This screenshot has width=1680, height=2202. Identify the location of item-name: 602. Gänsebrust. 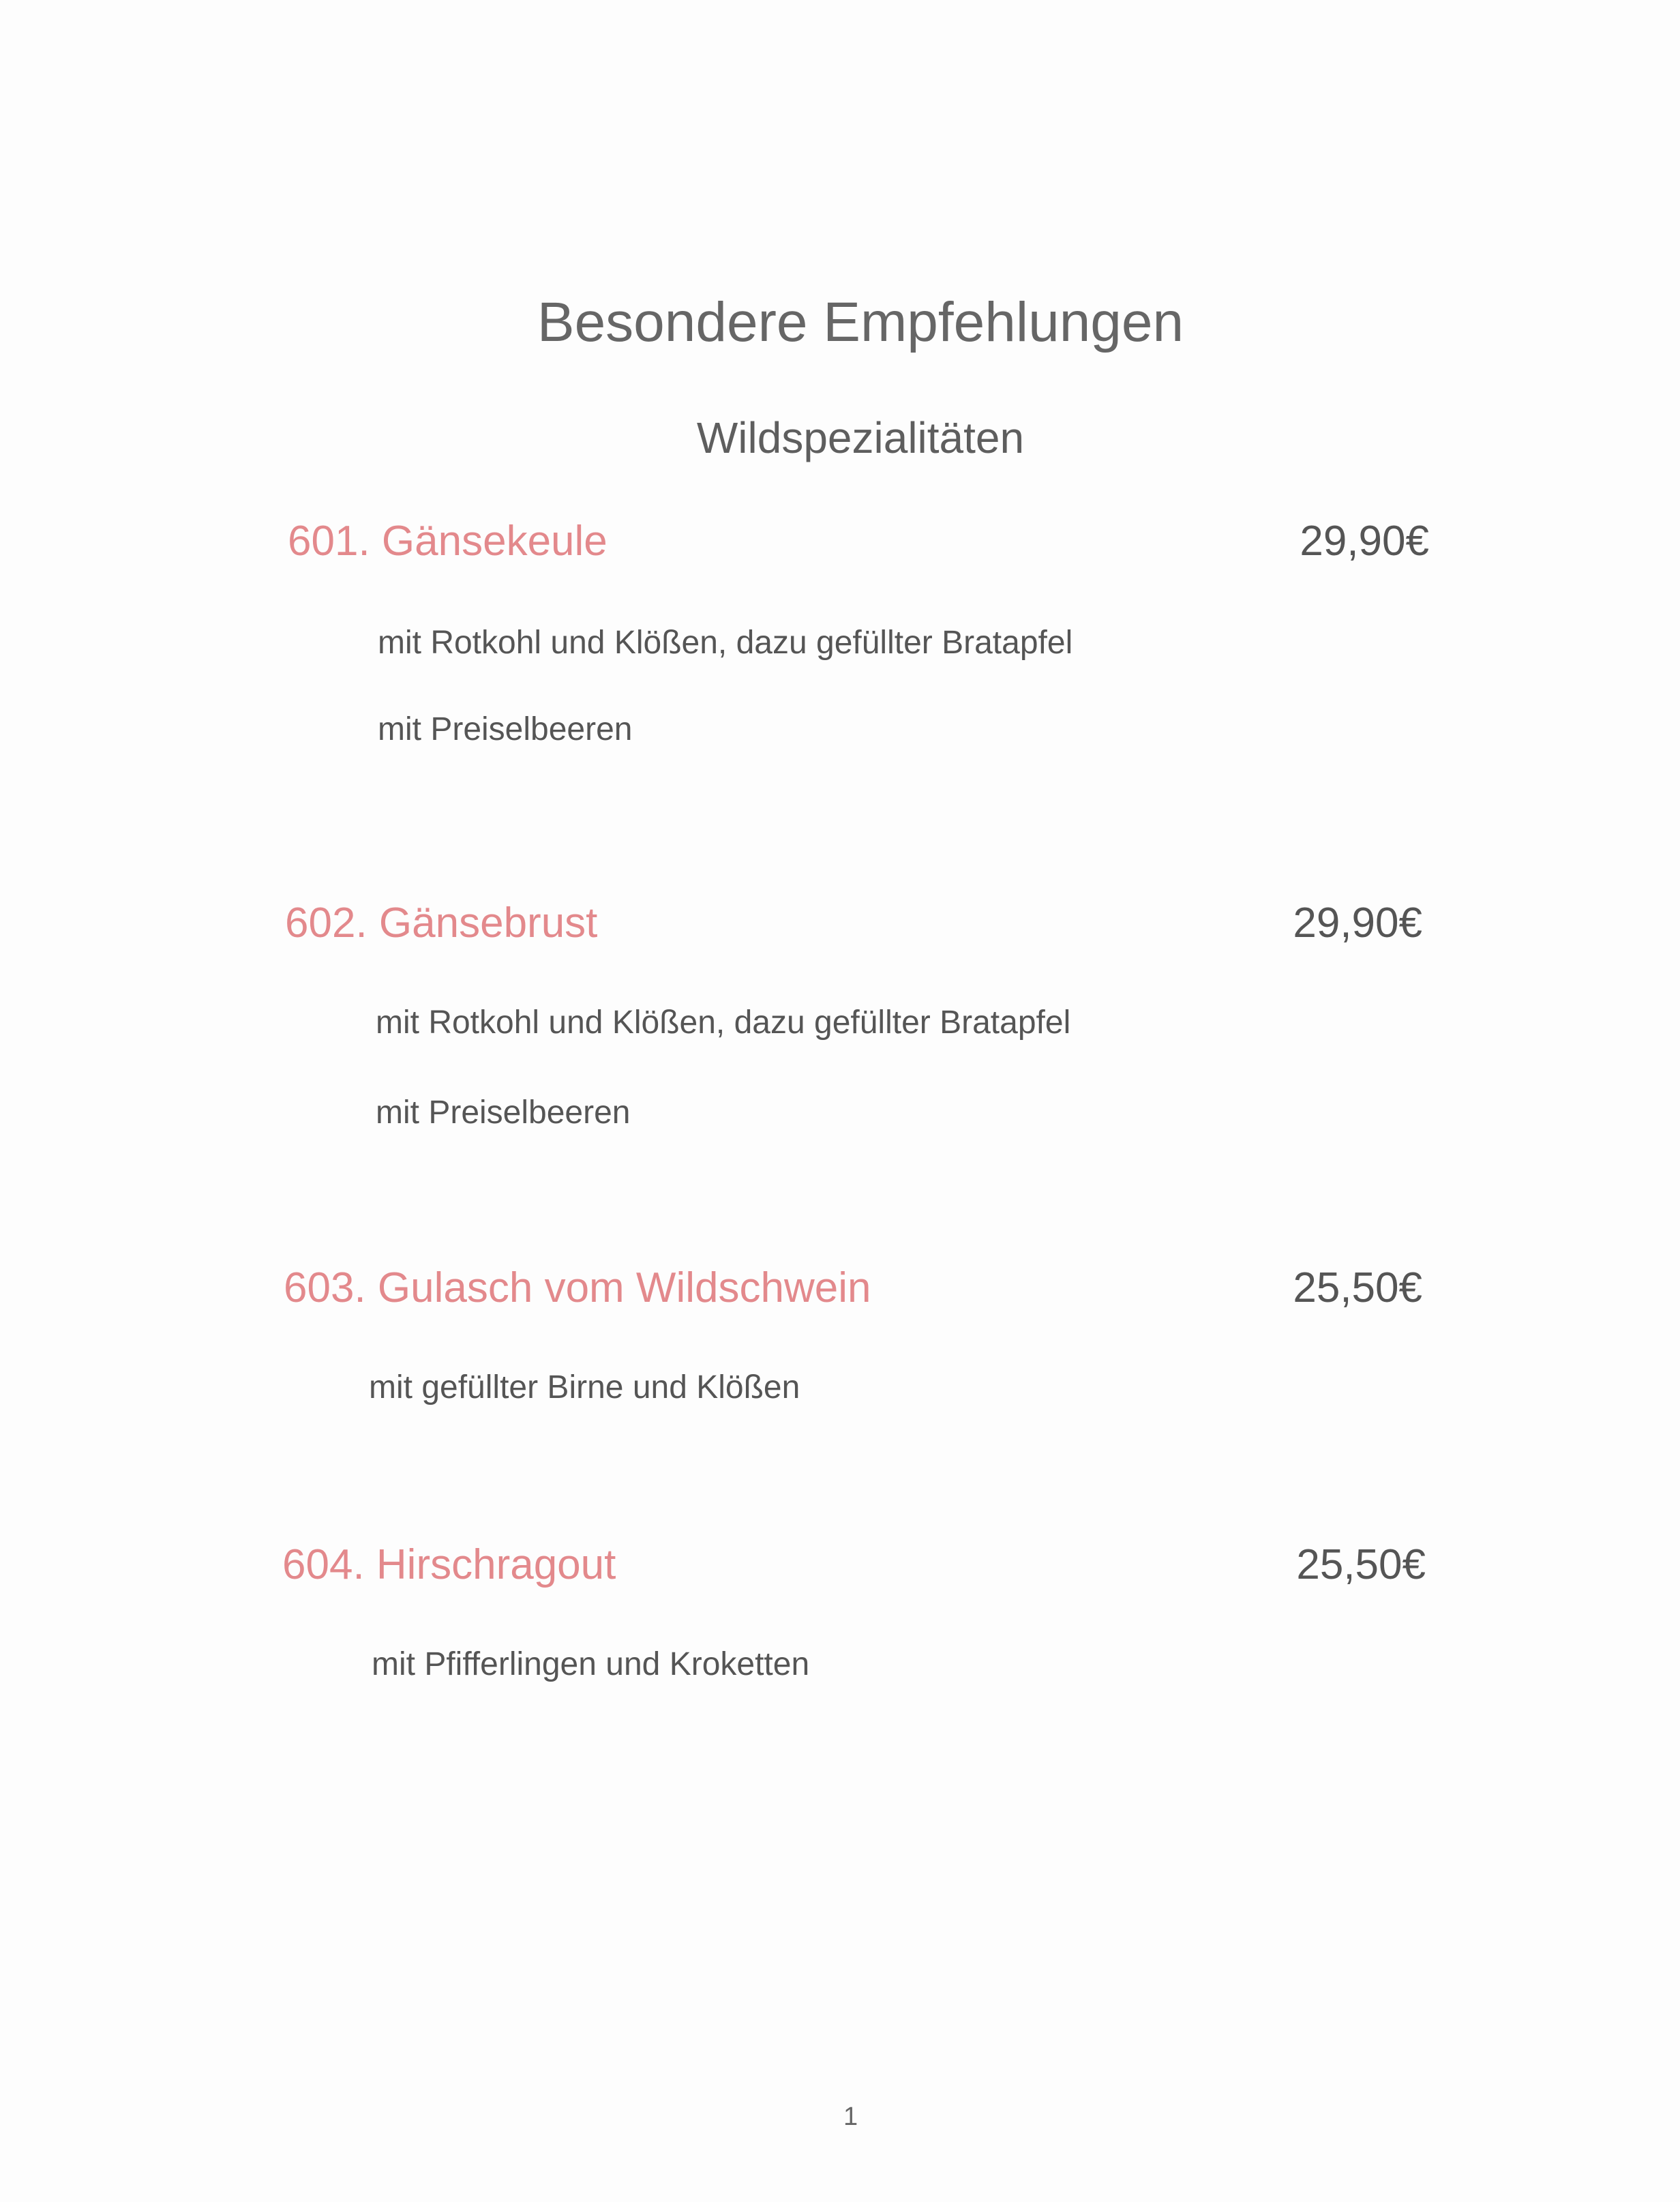
(441, 923).